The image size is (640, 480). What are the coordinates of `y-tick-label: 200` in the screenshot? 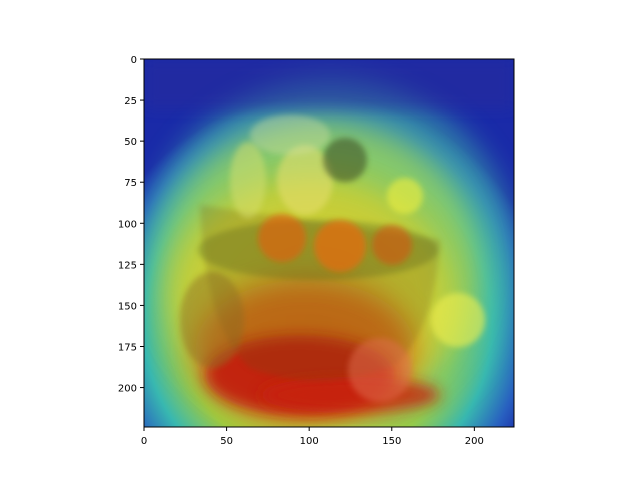 It's located at (127, 389).